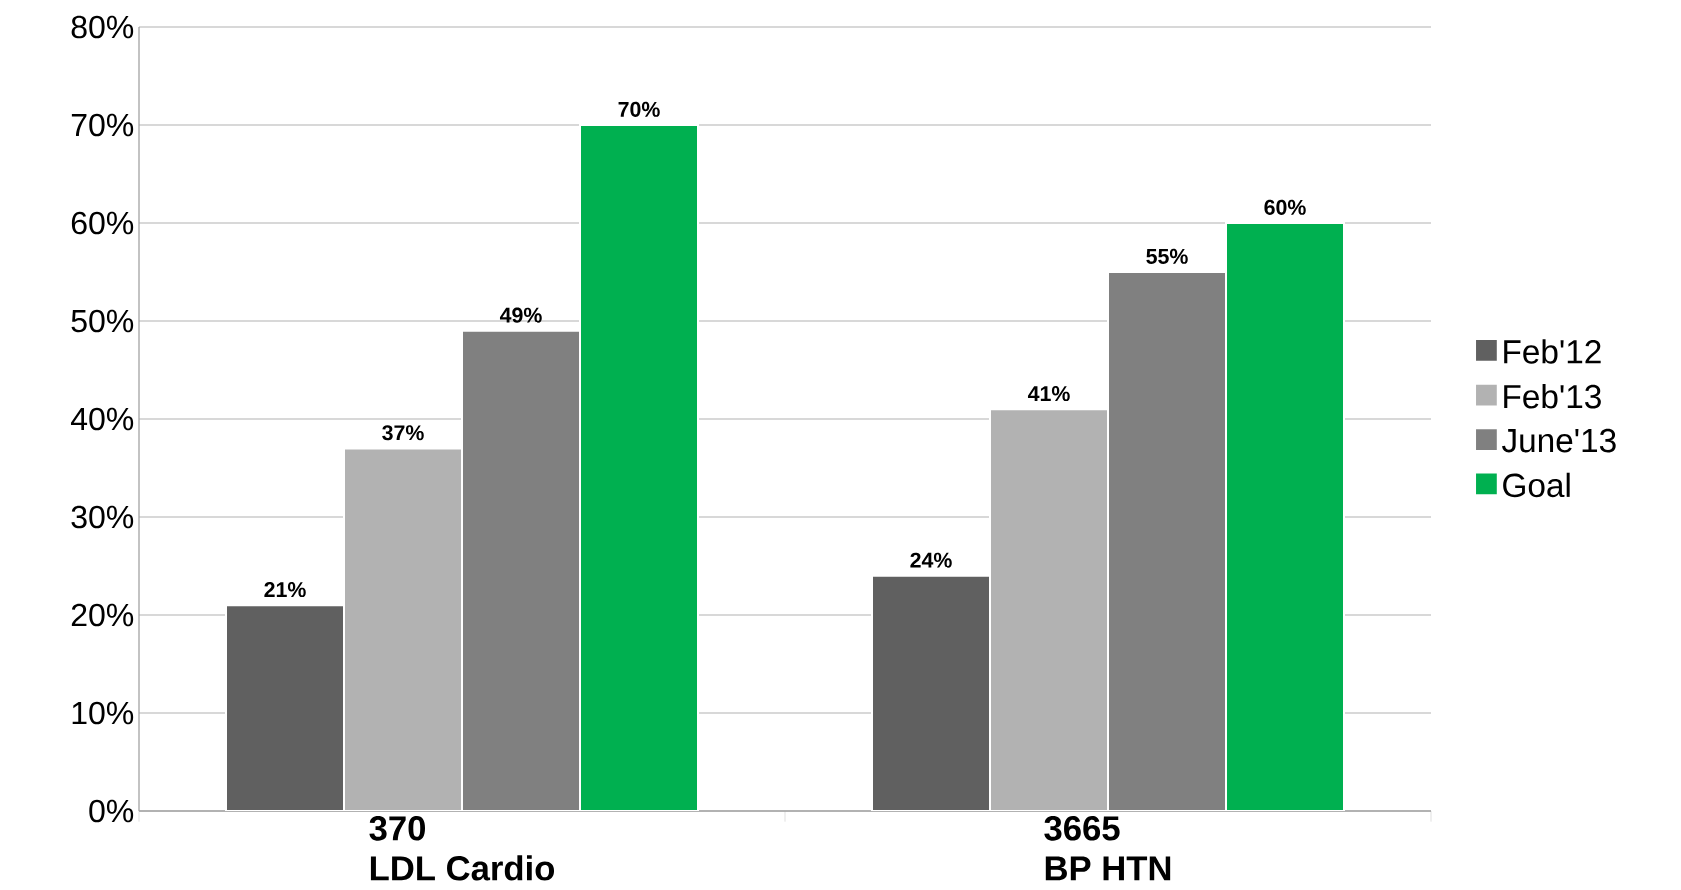 The image size is (1681, 890). Describe the element at coordinates (102, 321) in the screenshot. I see `y-tick-label: 50%` at that location.